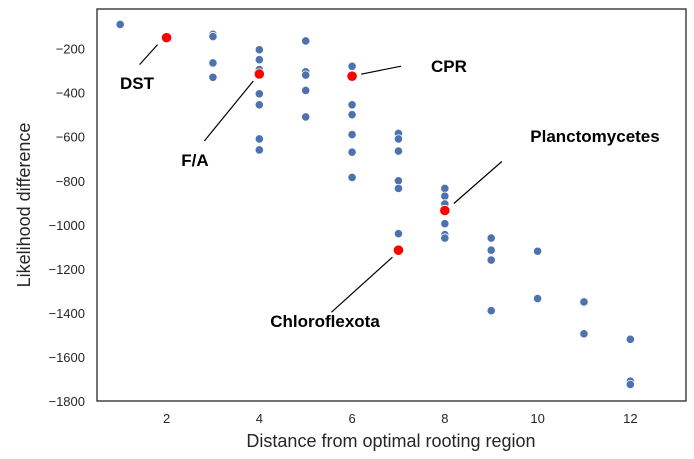 The width and height of the screenshot is (694, 459). What do you see at coordinates (66, 357) in the screenshot?
I see `y-tick-label: −1600` at bounding box center [66, 357].